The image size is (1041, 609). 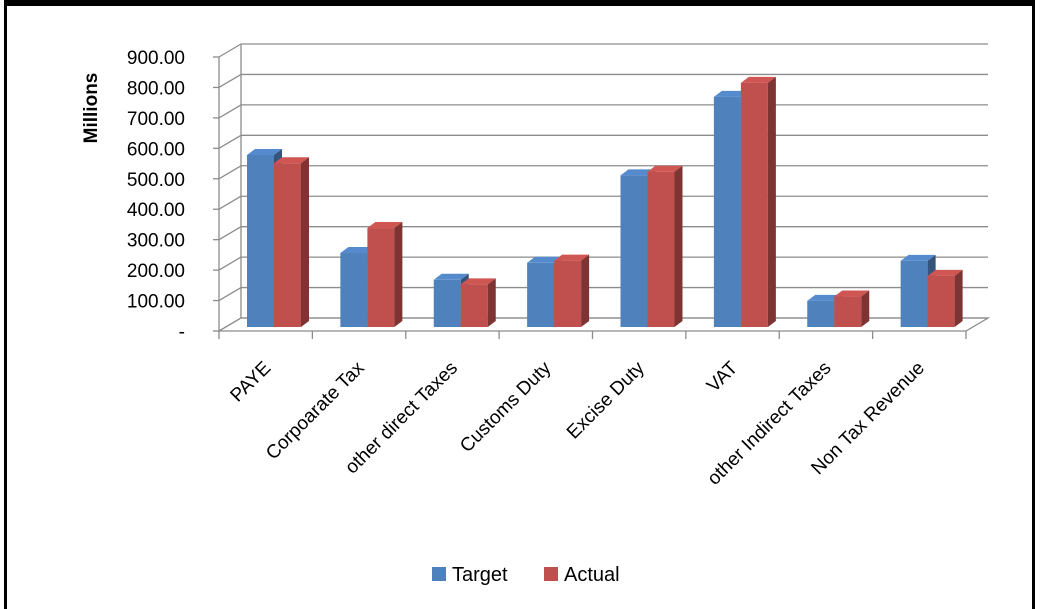 What do you see at coordinates (480, 575) in the screenshot?
I see `legend-label-target: Target` at bounding box center [480, 575].